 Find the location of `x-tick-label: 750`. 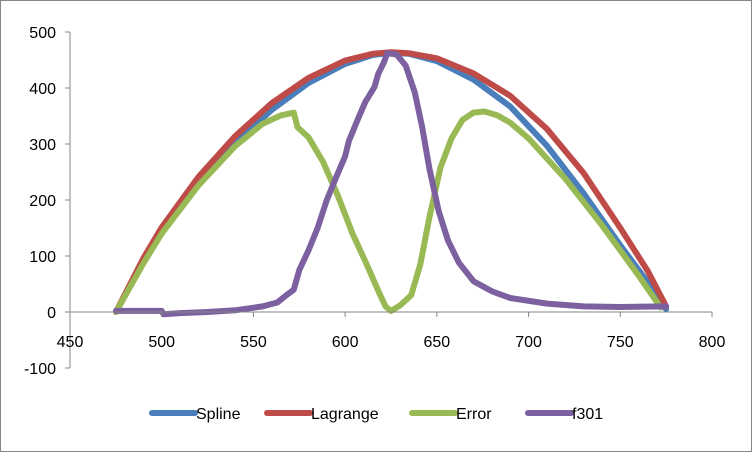

x-tick-label: 750 is located at coordinates (620, 342).